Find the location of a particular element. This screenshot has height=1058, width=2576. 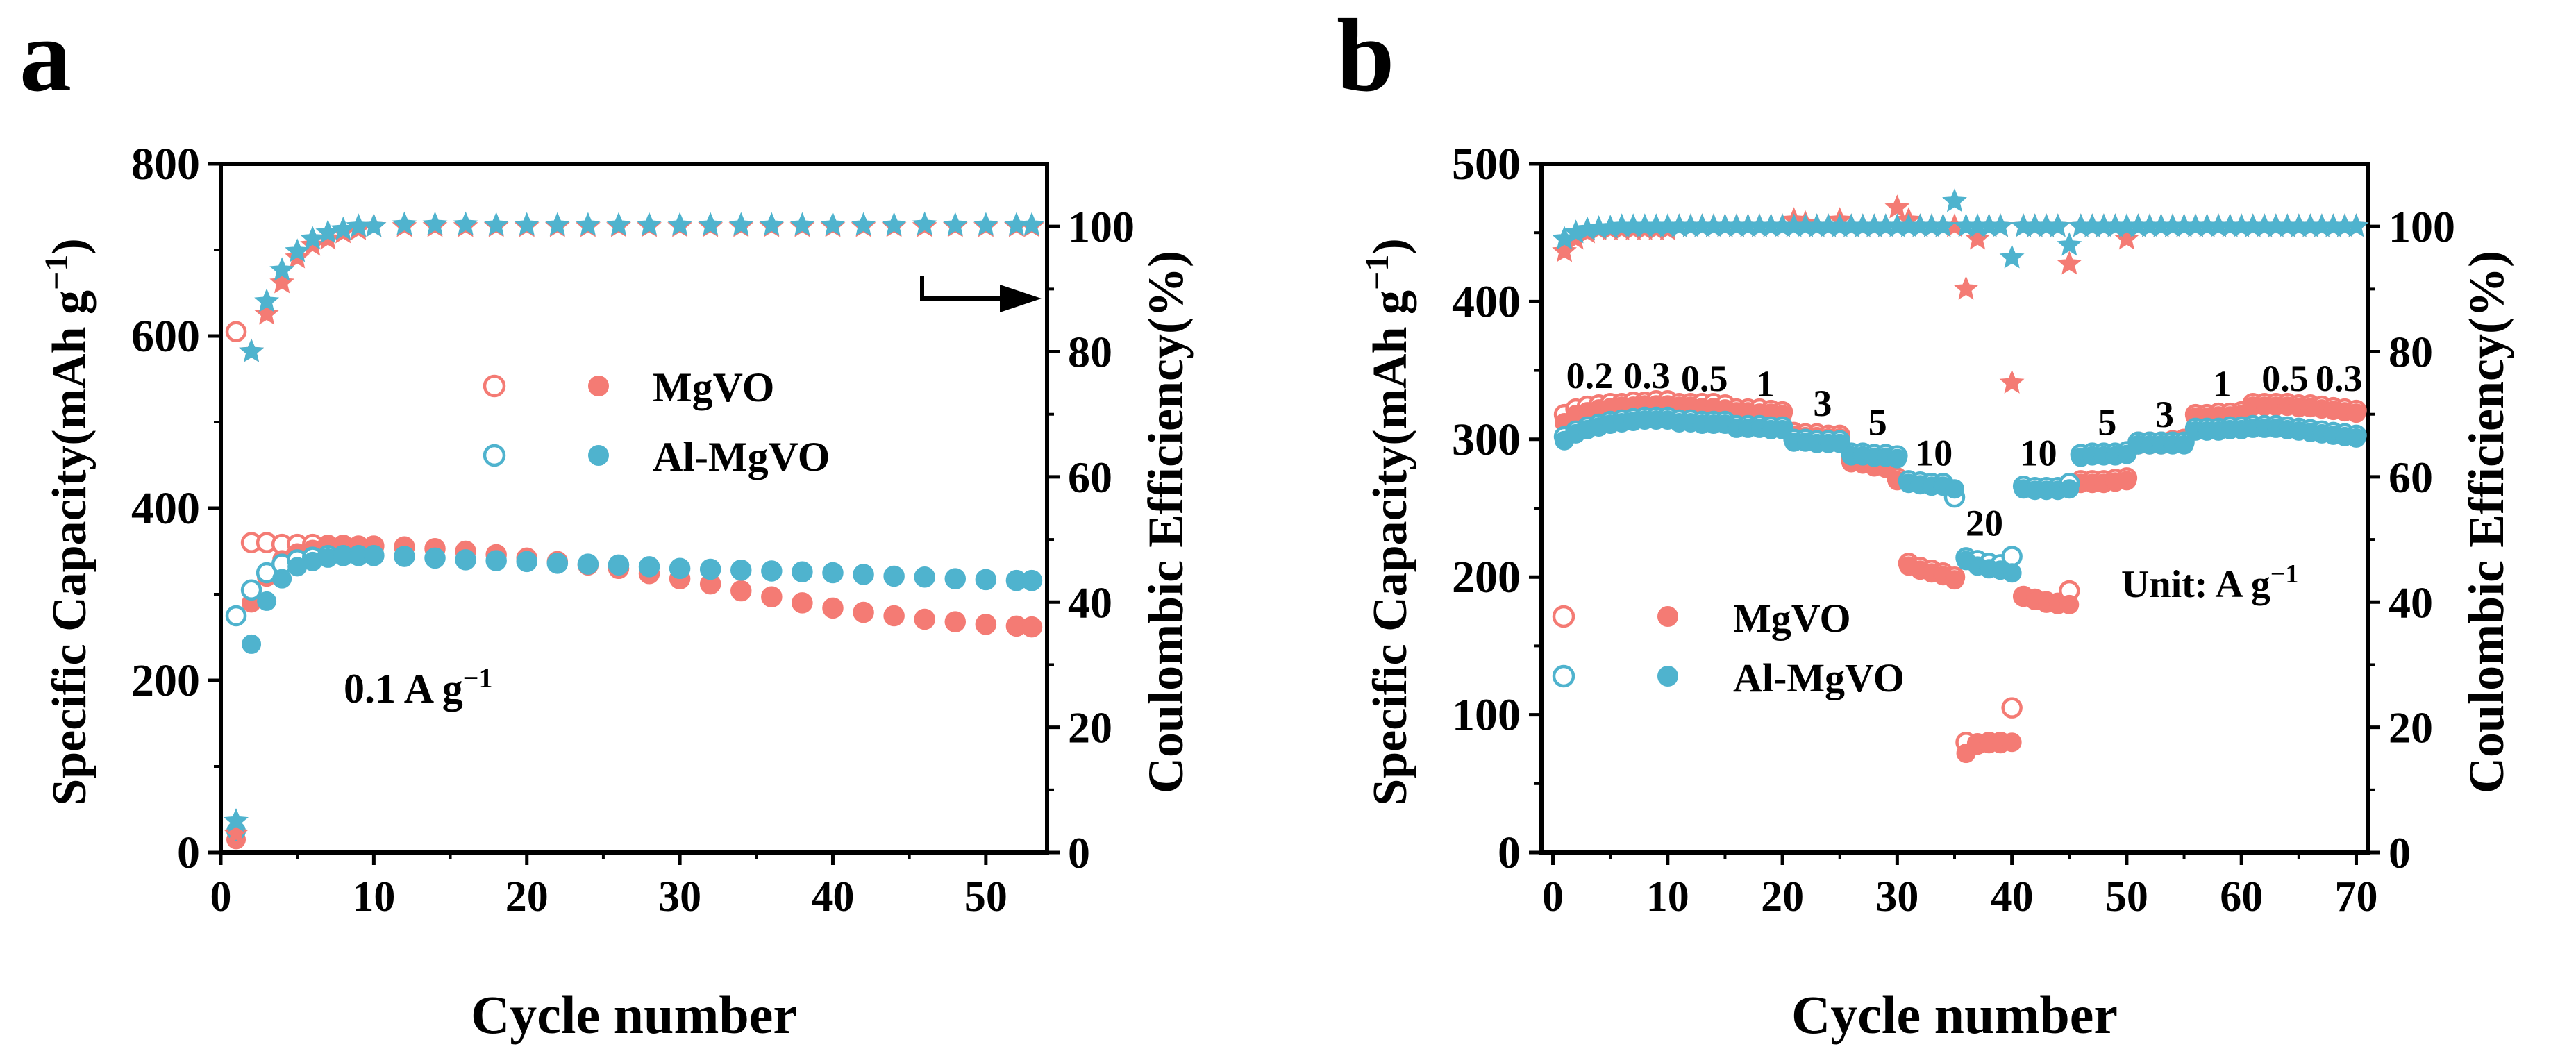

y2-tick-label: 80 is located at coordinates (2411, 352).